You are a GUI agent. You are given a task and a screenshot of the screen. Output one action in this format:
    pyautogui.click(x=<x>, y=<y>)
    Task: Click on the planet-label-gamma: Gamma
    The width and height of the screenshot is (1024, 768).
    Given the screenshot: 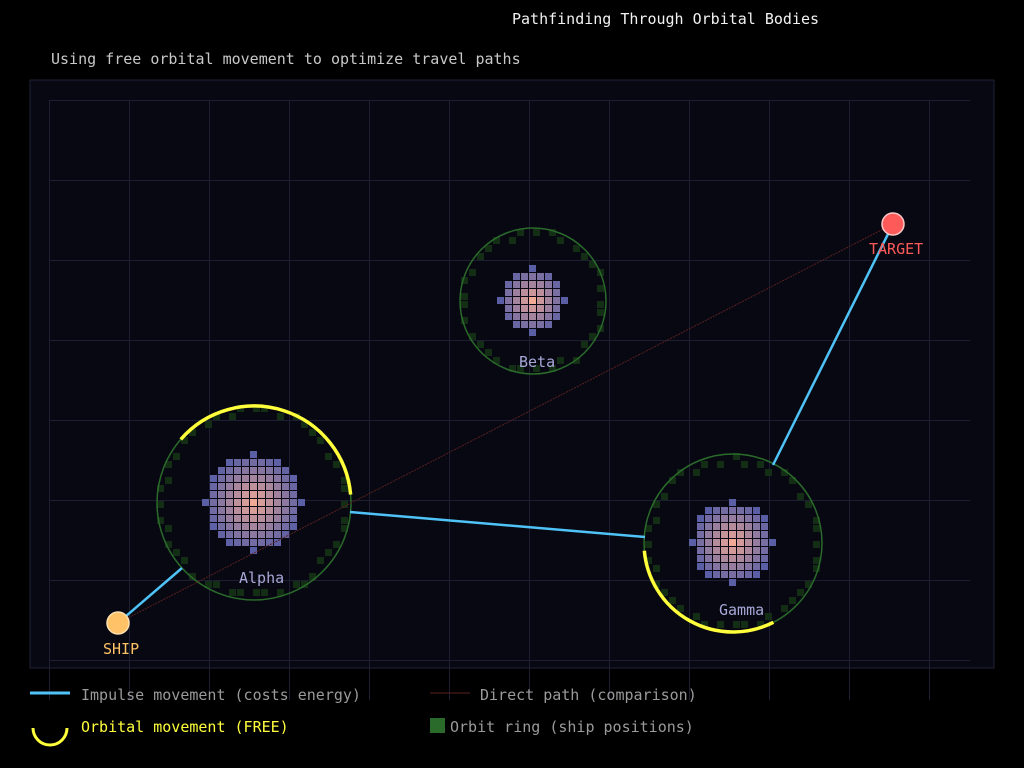 What is the action you would take?
    pyautogui.click(x=742, y=610)
    